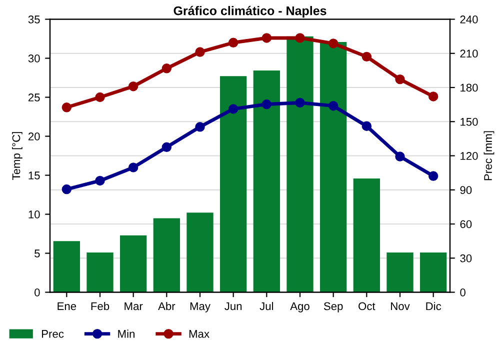  Describe the element at coordinates (37, 292) in the screenshot. I see `y-tick-label: 0` at that location.